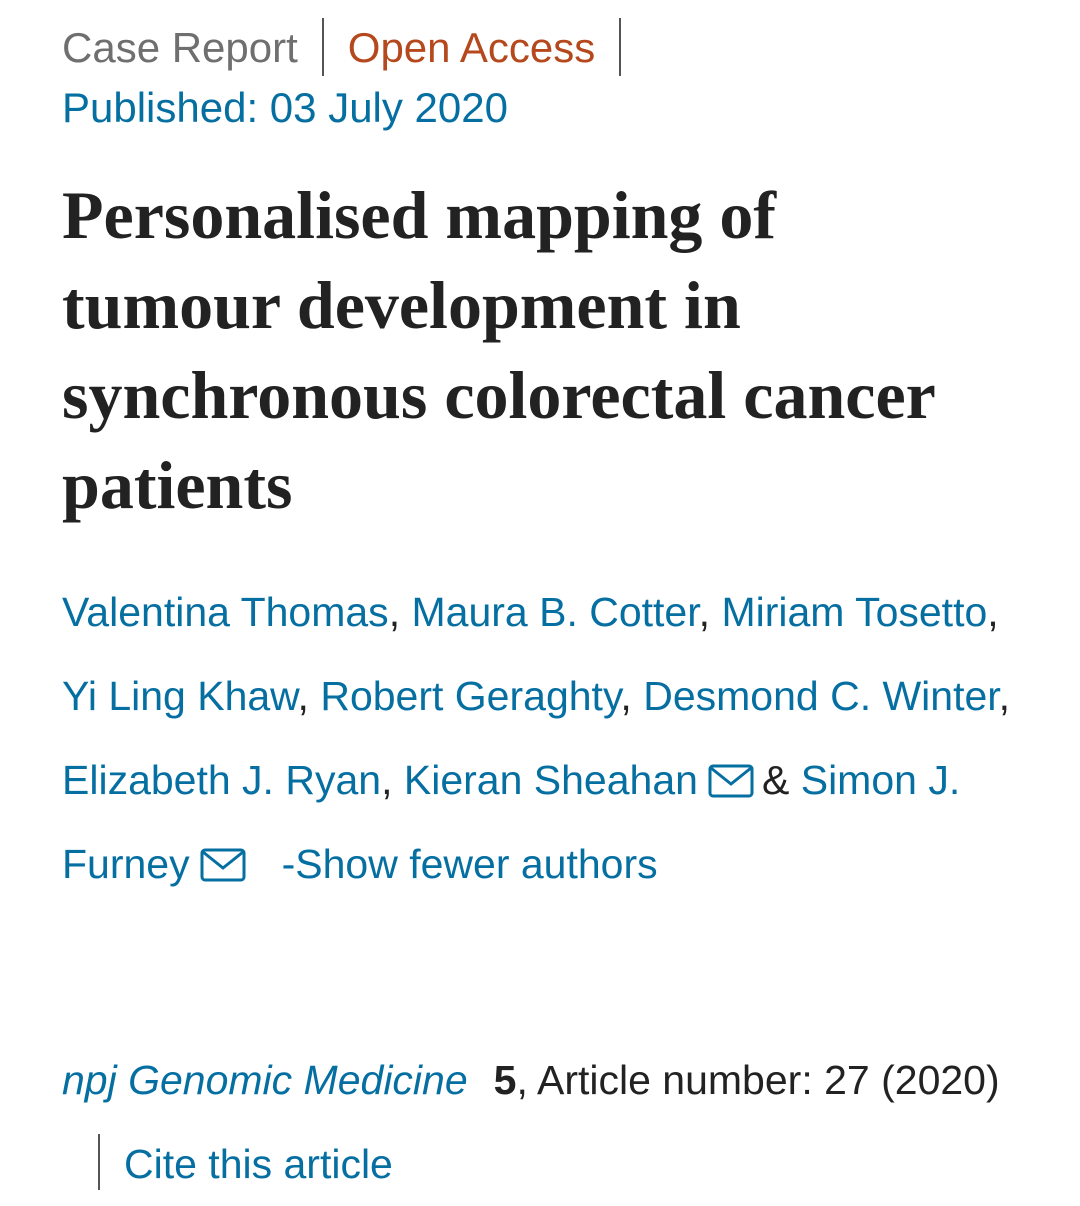 Image resolution: width=1080 pixels, height=1206 pixels. What do you see at coordinates (469, 864) in the screenshot?
I see `show-fewer-link: -Show fewer authors` at bounding box center [469, 864].